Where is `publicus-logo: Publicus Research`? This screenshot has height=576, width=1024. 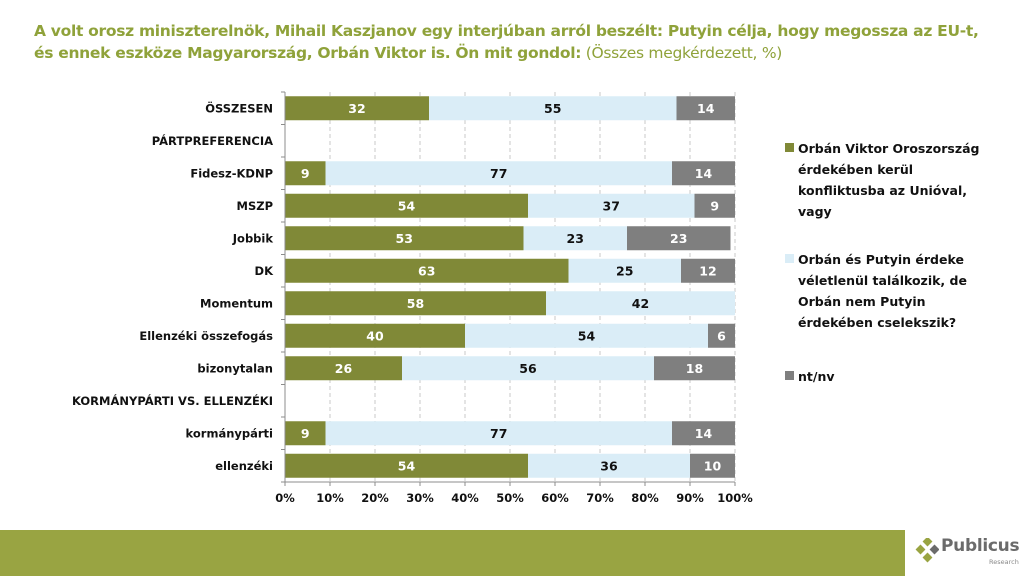
publicus-logo: Publicus Research is located at coordinates (969, 556).